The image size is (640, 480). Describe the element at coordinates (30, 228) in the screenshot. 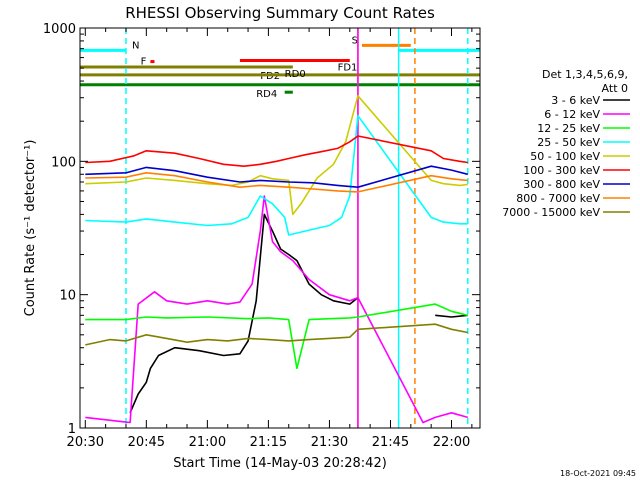

I see `y-axis-label: Count Rate (s⁻¹ detector⁻¹)` at that location.